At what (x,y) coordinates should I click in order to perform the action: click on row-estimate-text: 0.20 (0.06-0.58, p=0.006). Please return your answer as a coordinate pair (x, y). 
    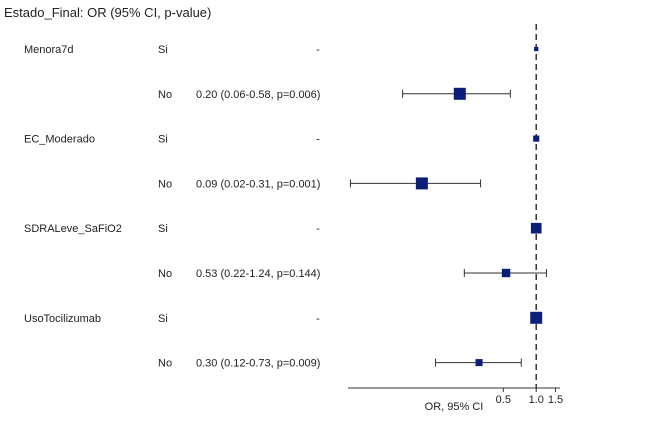
    Looking at the image, I should click on (258, 95).